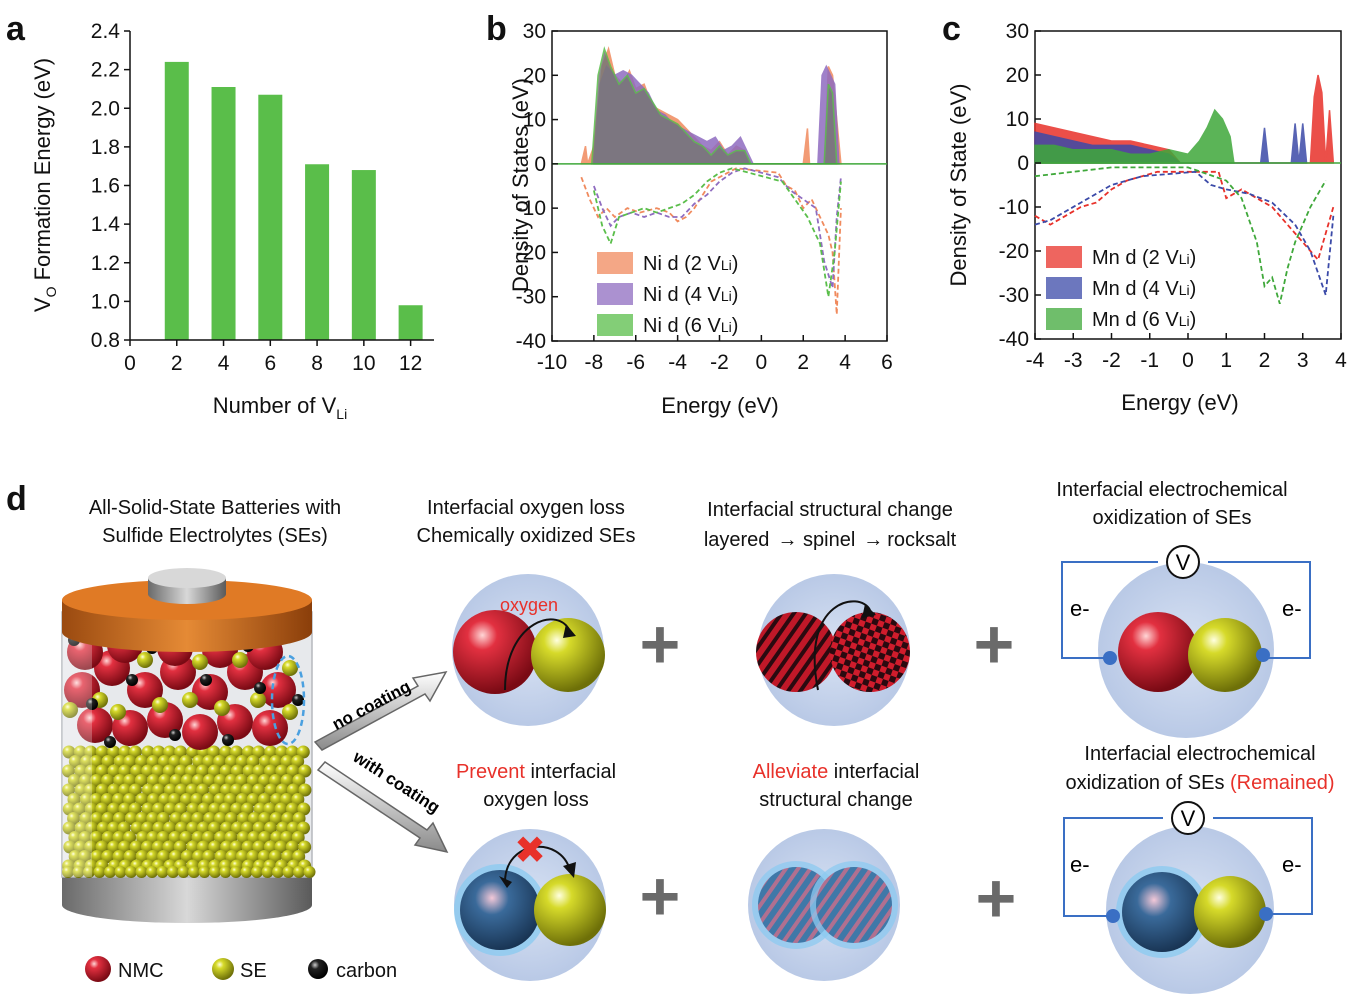  Describe the element at coordinates (870, 652) in the screenshot. I see `rocksalt-particle` at that location.